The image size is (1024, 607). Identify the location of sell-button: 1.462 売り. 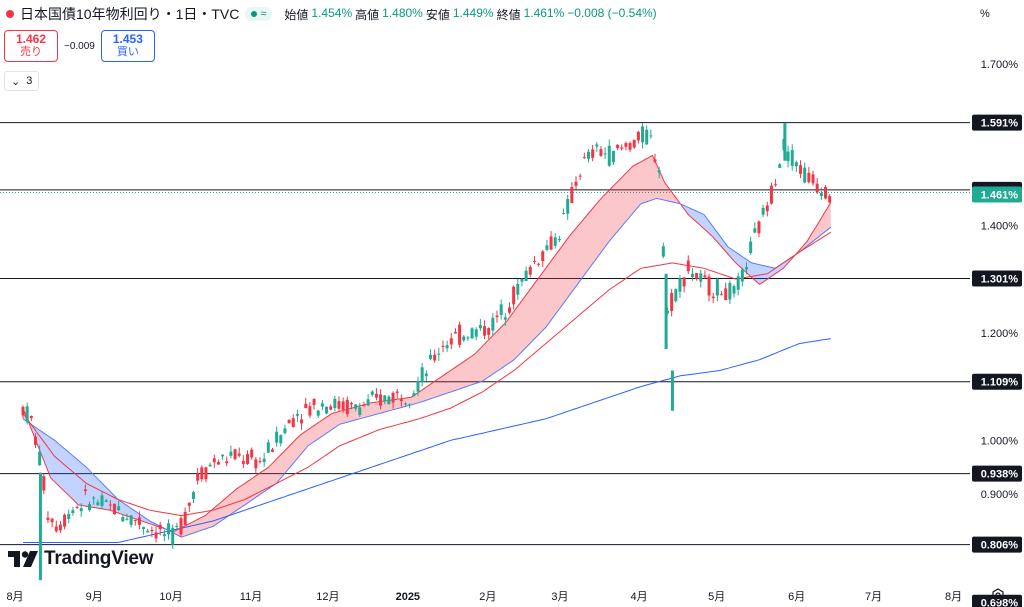
(31, 46).